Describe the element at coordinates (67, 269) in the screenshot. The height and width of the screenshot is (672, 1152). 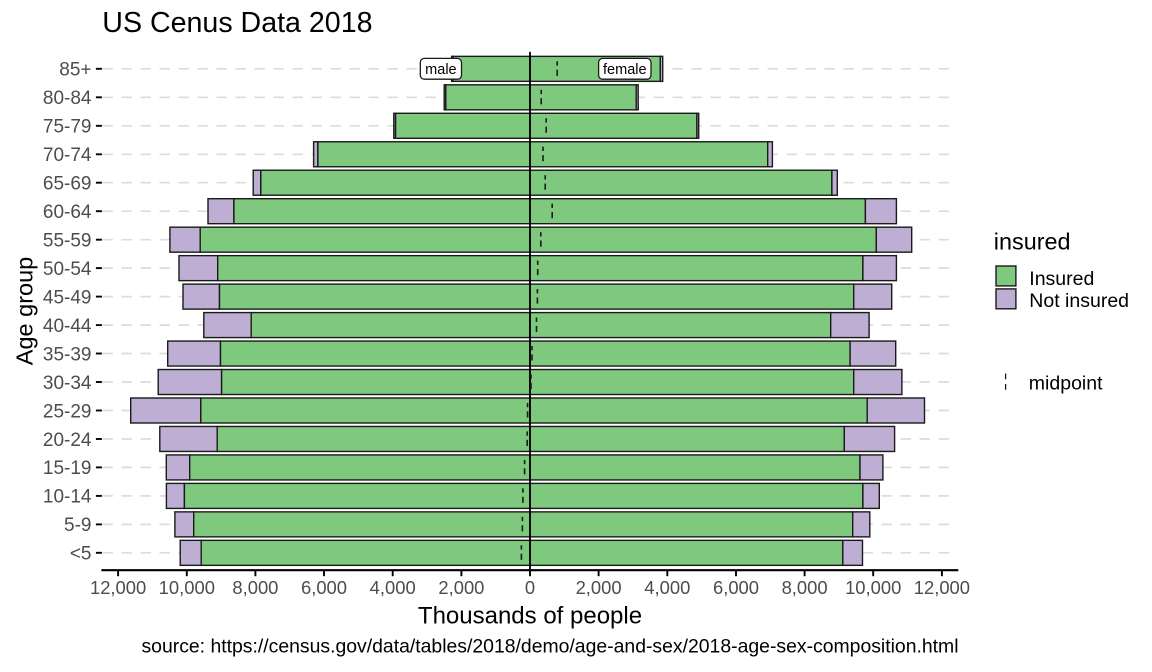
I see `svg-text: 50-54` at that location.